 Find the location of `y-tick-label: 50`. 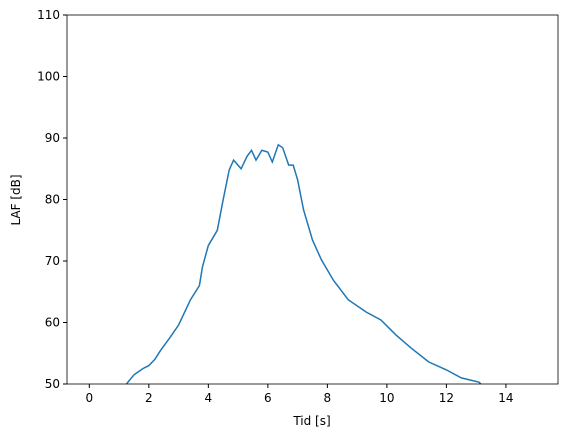

y-tick-label: 50 is located at coordinates (52, 384).